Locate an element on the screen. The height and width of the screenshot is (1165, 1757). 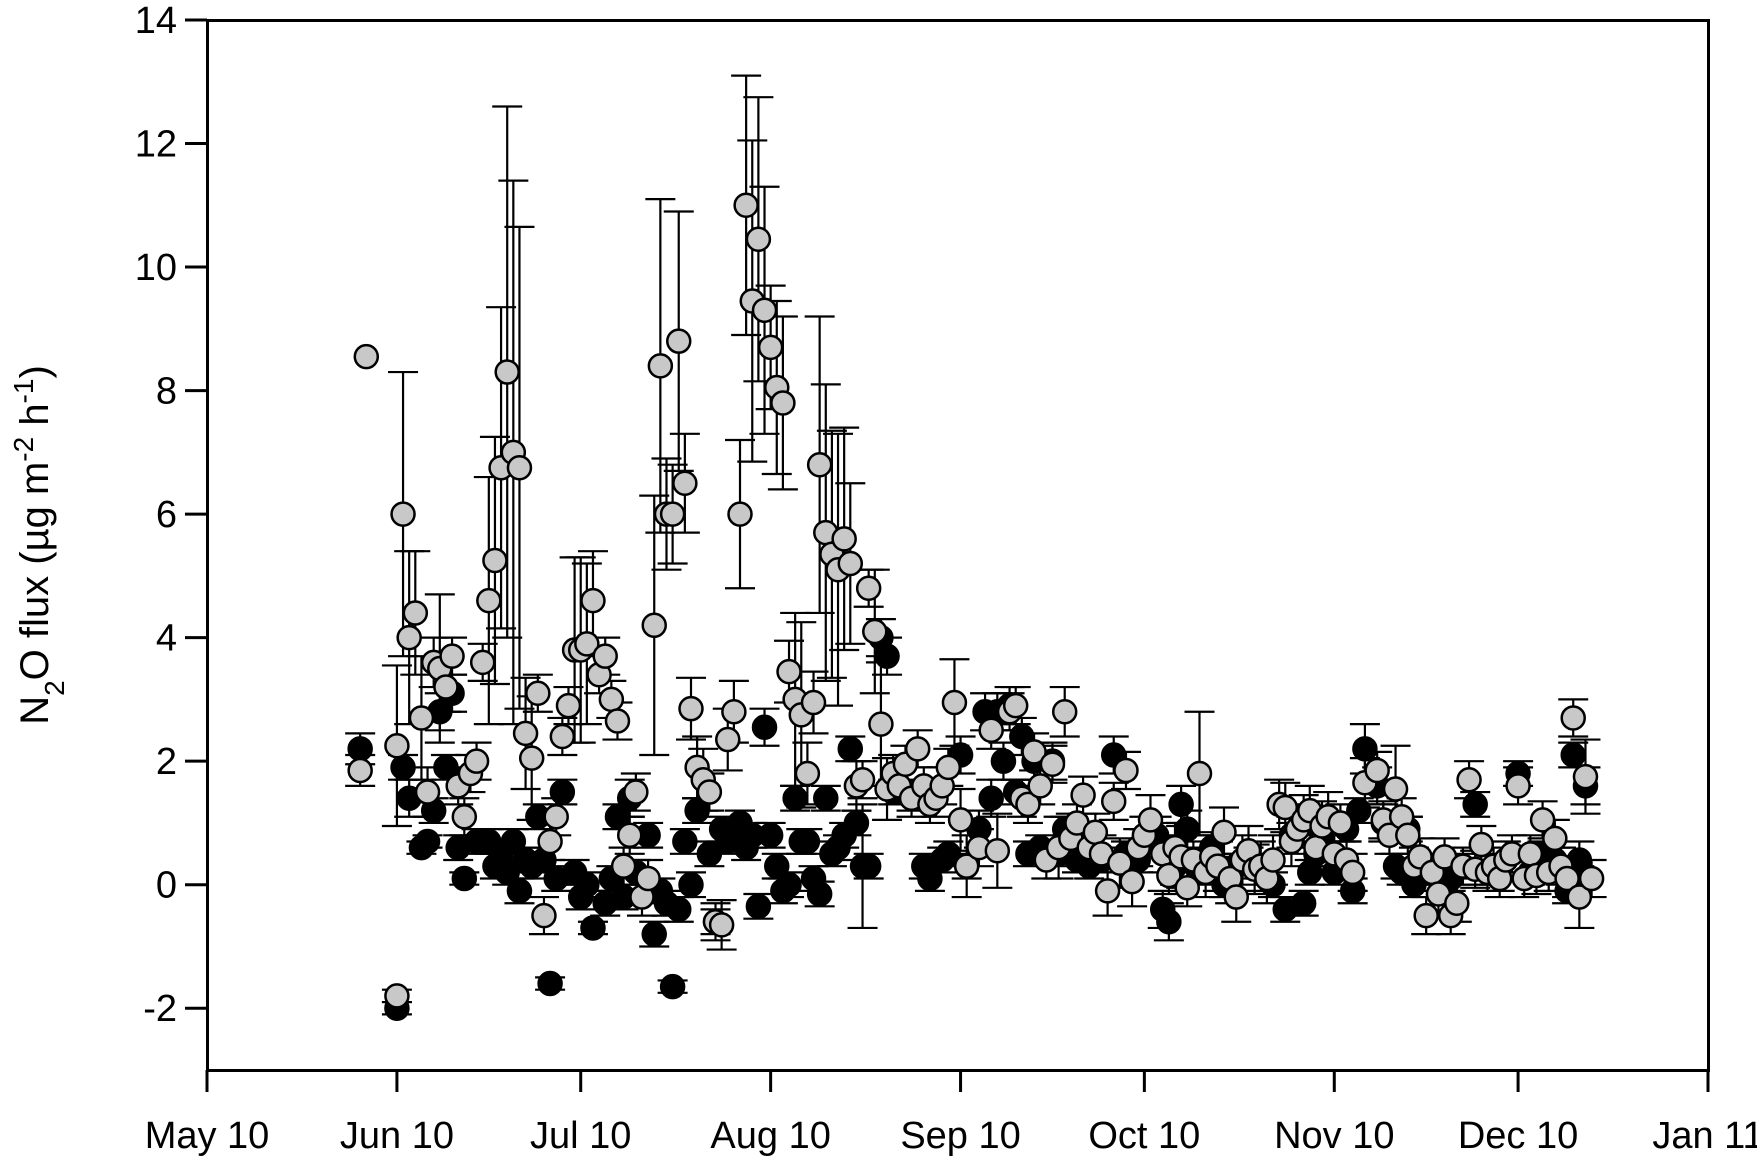
y-tick-label: 12 is located at coordinates (156, 145).